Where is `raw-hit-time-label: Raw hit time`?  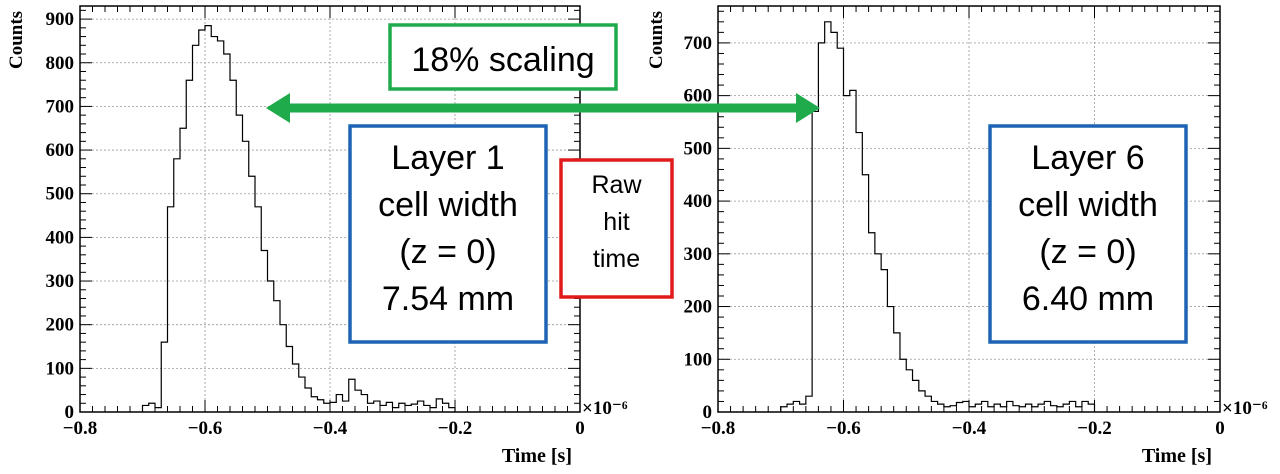
raw-hit-time-label: Raw hit time is located at coordinates (616, 228).